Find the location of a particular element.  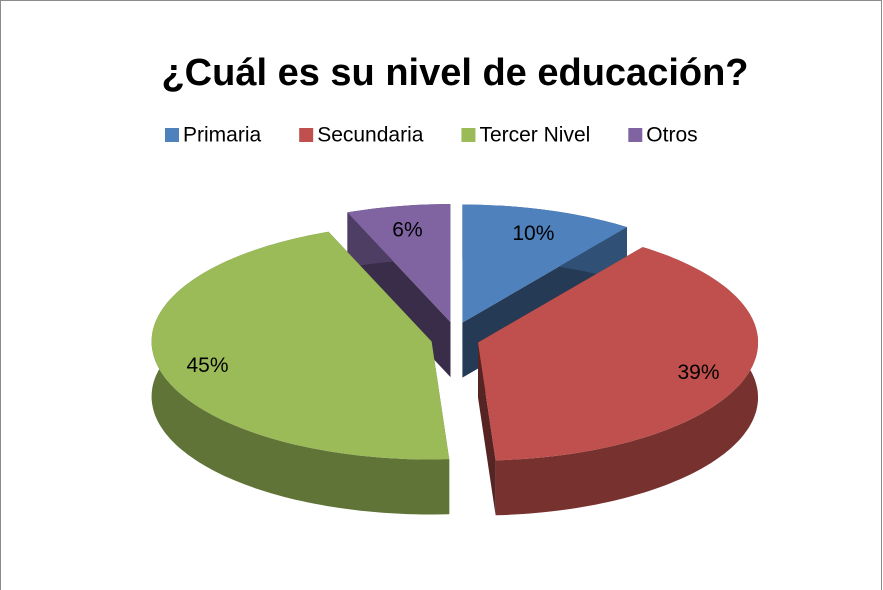

legend-label: Otros is located at coordinates (671, 135).